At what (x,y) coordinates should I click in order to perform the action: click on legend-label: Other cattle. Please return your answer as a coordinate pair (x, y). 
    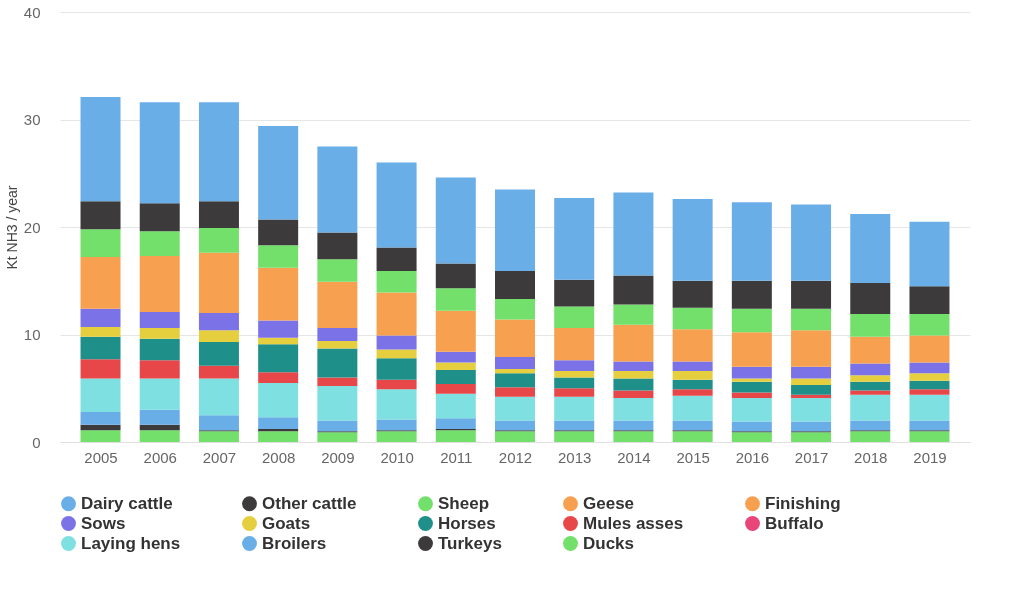
    Looking at the image, I should click on (309, 503).